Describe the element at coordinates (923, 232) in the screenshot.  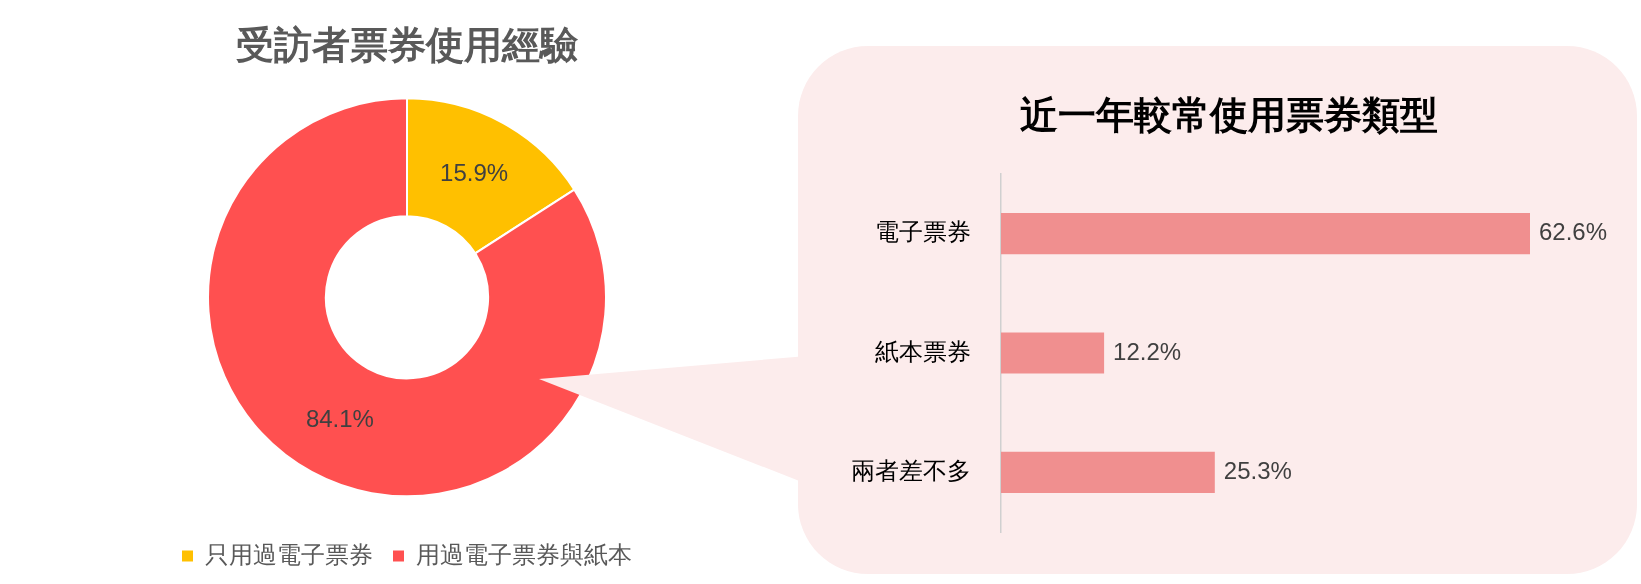
I see `y-tick-label: 電子票券` at that location.